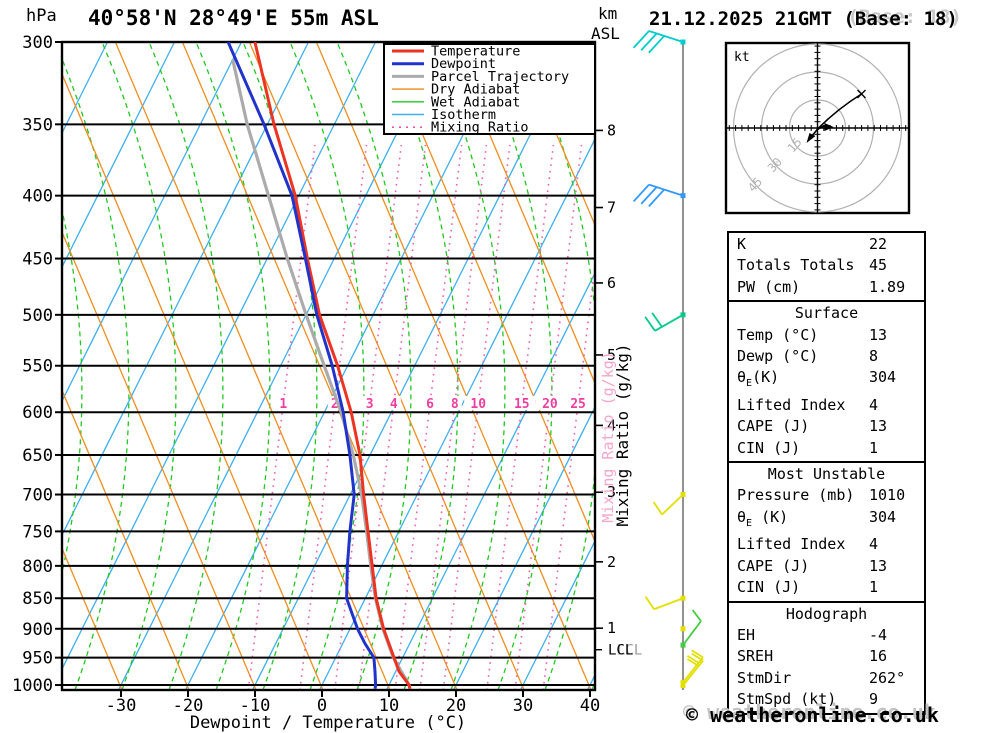 The image size is (1000, 733). What do you see at coordinates (629, 651) in the screenshot?
I see `lcl-label-ghost: LCL` at bounding box center [629, 651].